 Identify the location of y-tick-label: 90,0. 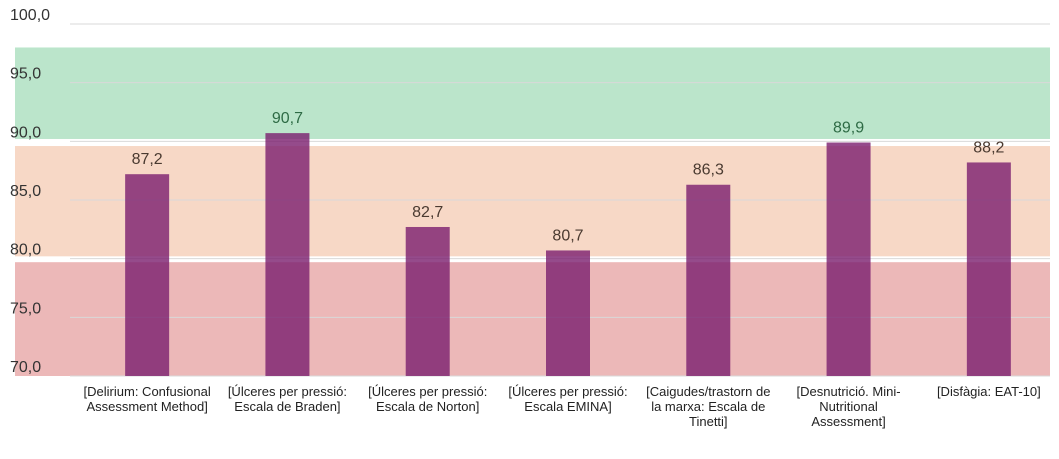
(25, 132).